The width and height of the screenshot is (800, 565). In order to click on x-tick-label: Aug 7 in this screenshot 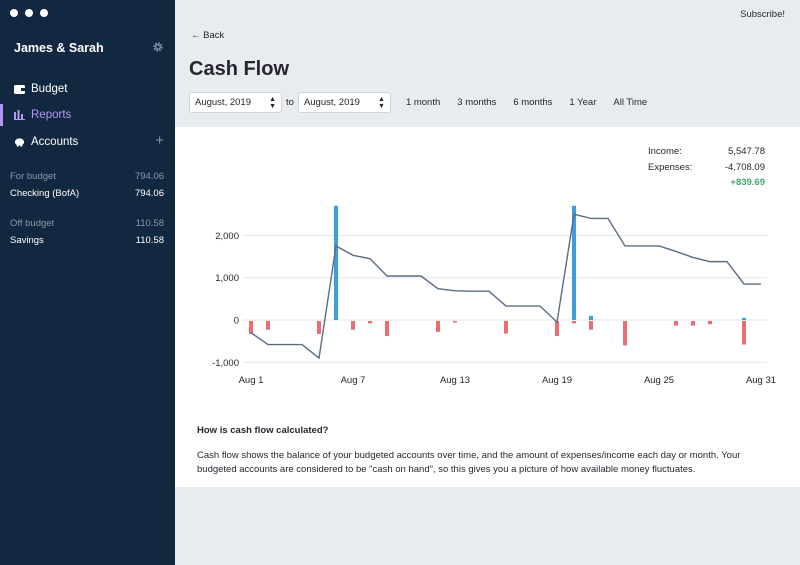, I will do `click(353, 380)`.